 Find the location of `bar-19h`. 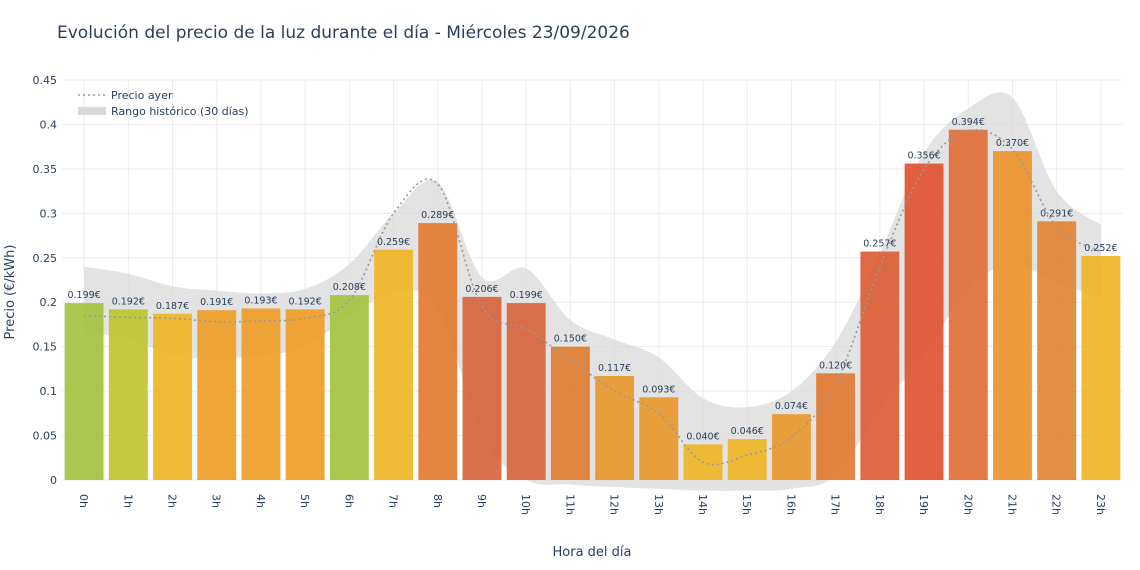

bar-19h is located at coordinates (924, 322).